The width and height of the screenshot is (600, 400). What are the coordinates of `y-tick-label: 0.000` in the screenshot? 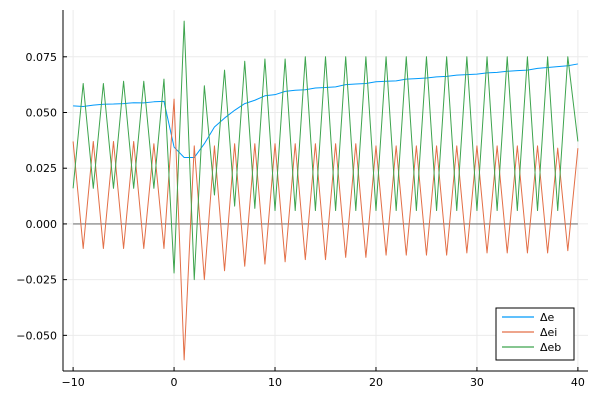 It's located at (42, 224).